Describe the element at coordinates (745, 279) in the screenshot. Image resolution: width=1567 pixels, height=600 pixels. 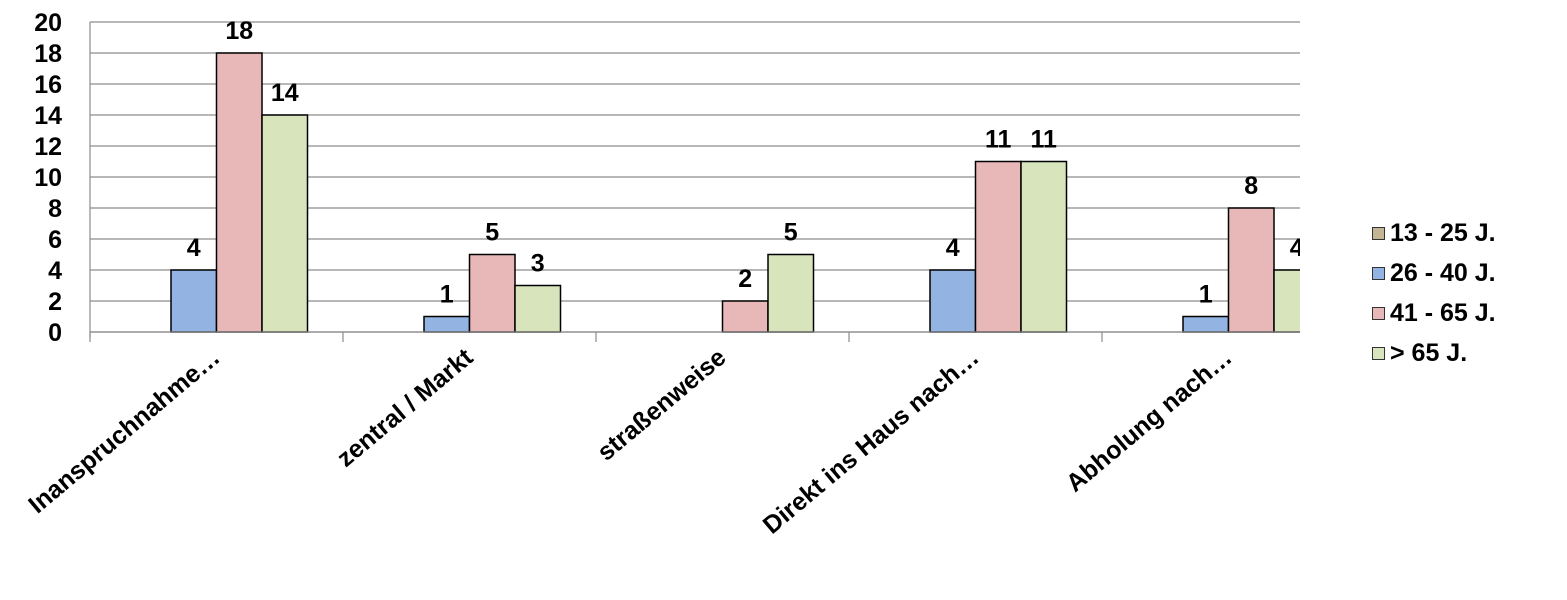
I see `data-label: 2` at that location.